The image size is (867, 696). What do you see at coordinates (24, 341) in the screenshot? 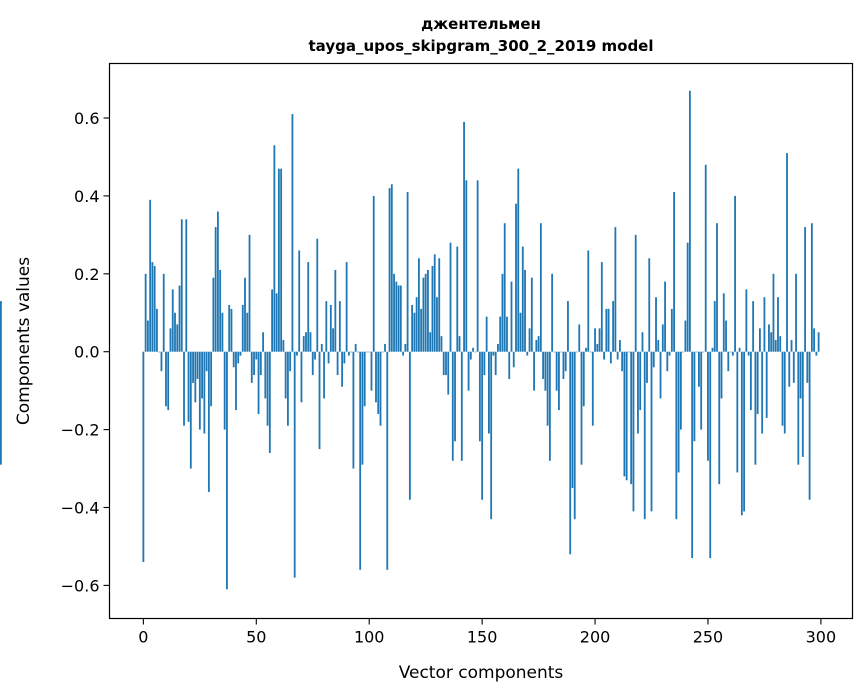
I see `y-axis-label: Components values` at bounding box center [24, 341].